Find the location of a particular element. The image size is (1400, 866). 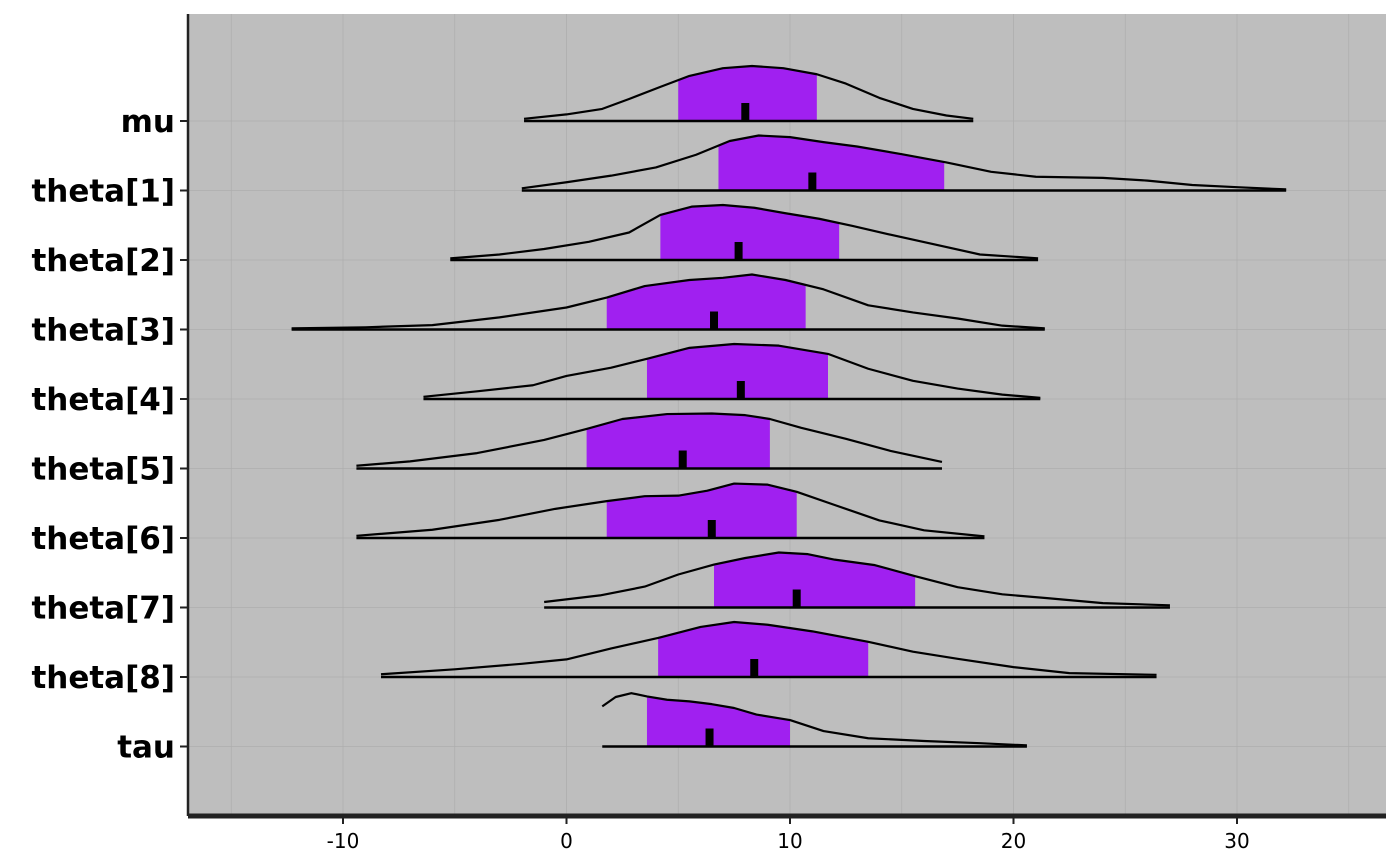

ridge-theta6 is located at coordinates (670, 511).